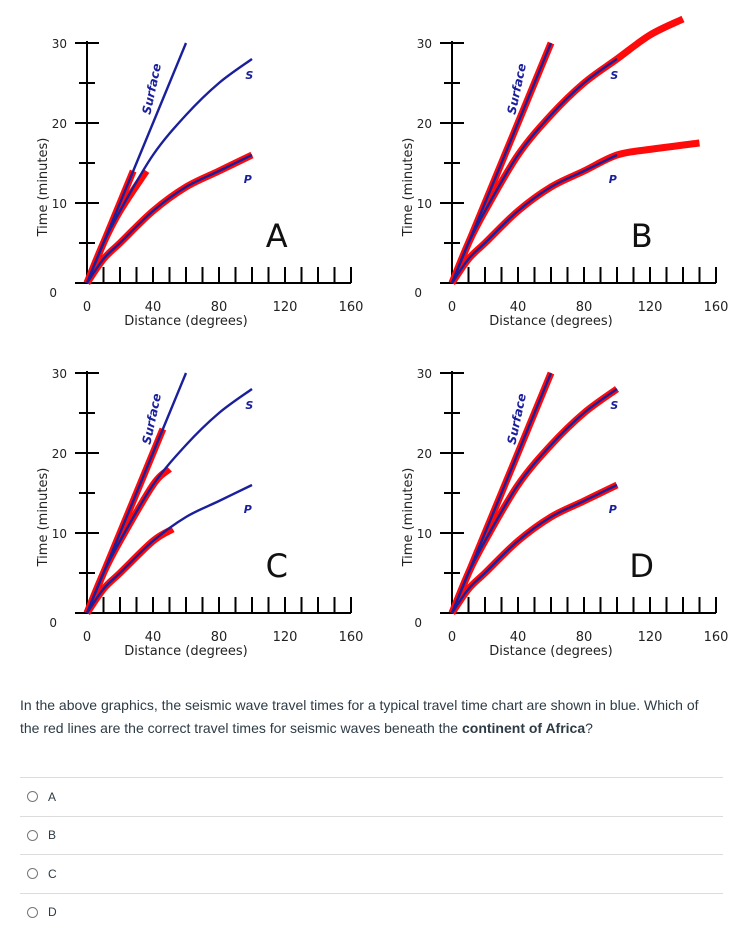 This screenshot has width=740, height=931. Describe the element at coordinates (371, 912) in the screenshot. I see `option-d: D` at that location.